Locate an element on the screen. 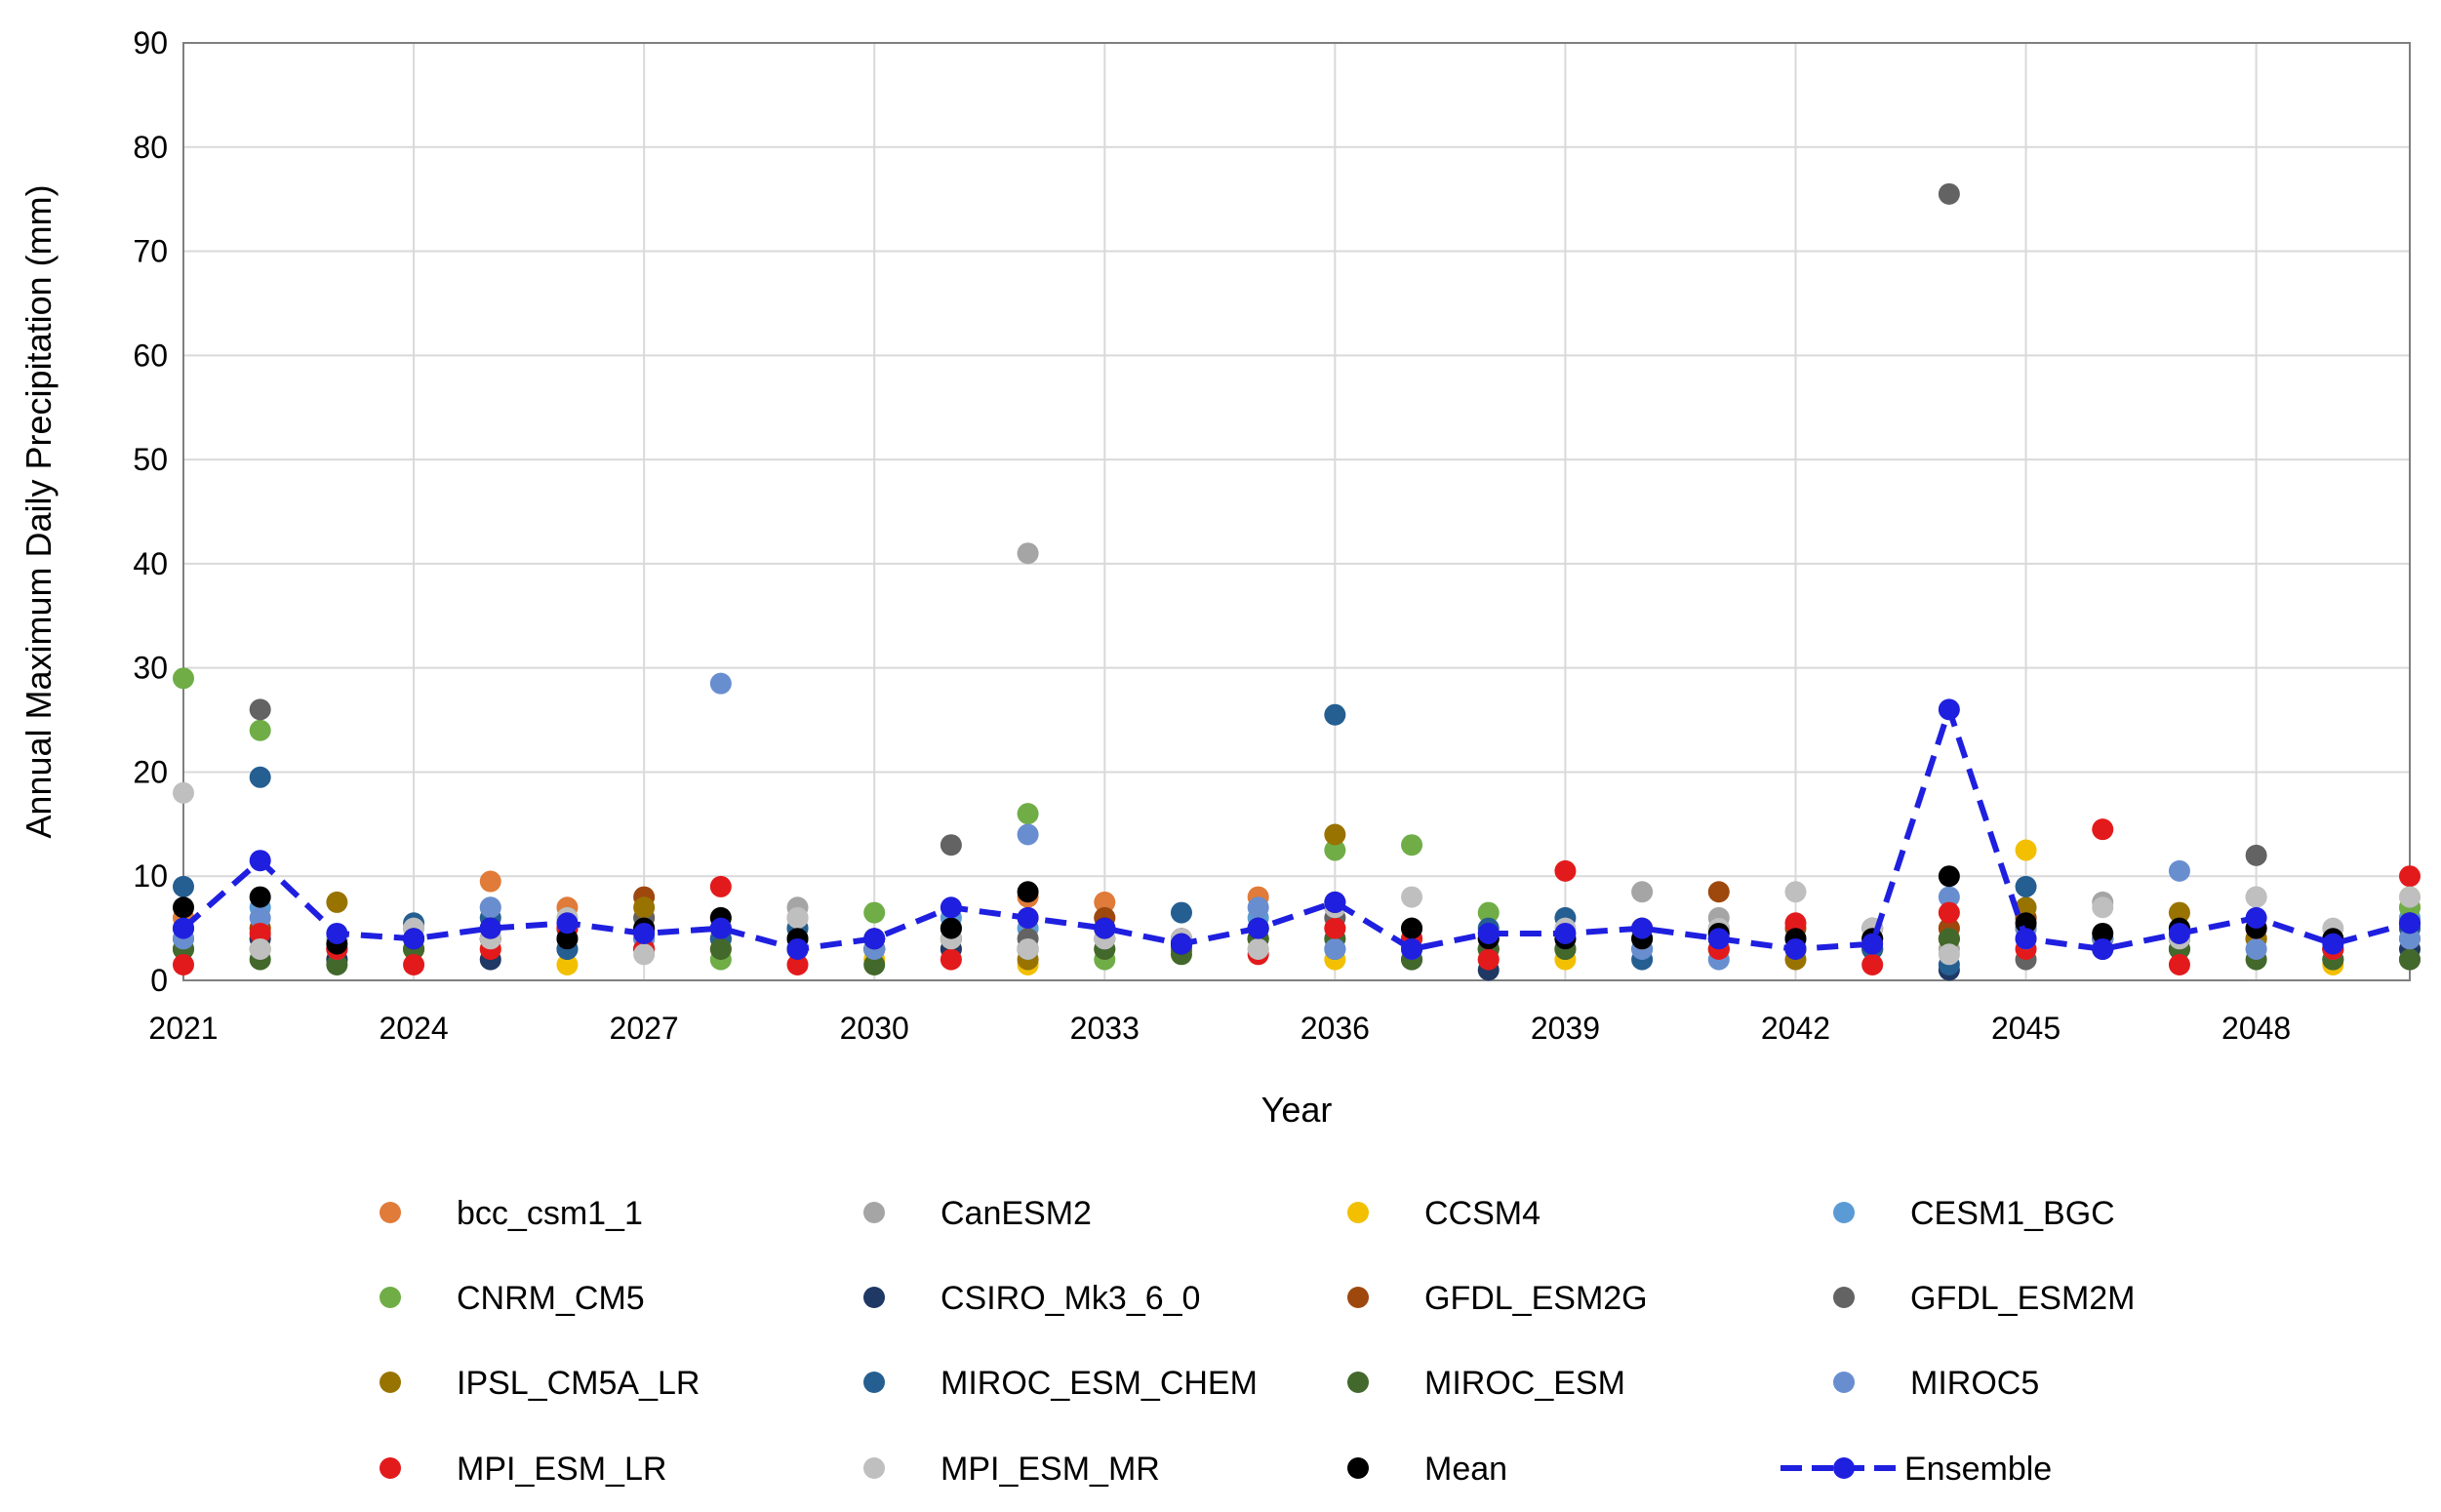 The image size is (2441, 1512). point-ipsl-cm5a-lr-2045 is located at coordinates (2026, 907).